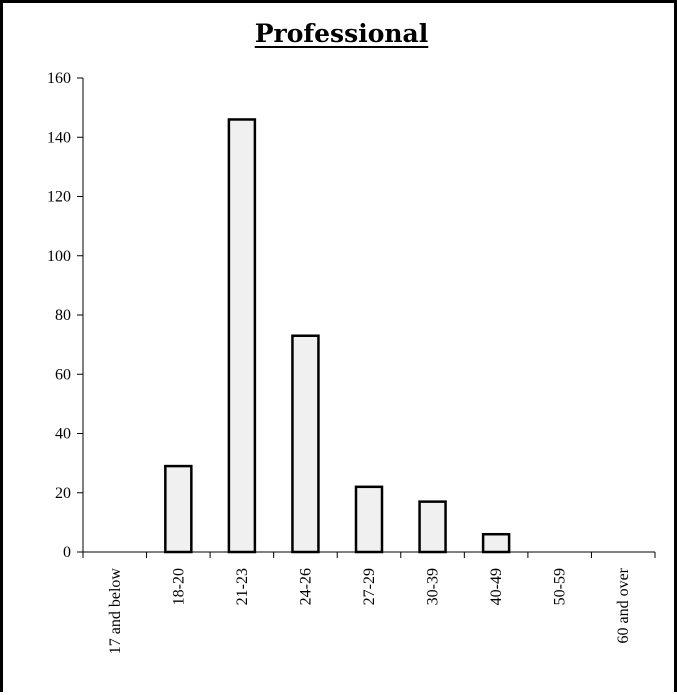 The image size is (677, 695). What do you see at coordinates (305, 586) in the screenshot?
I see `x-tick-label: 24-26` at bounding box center [305, 586].